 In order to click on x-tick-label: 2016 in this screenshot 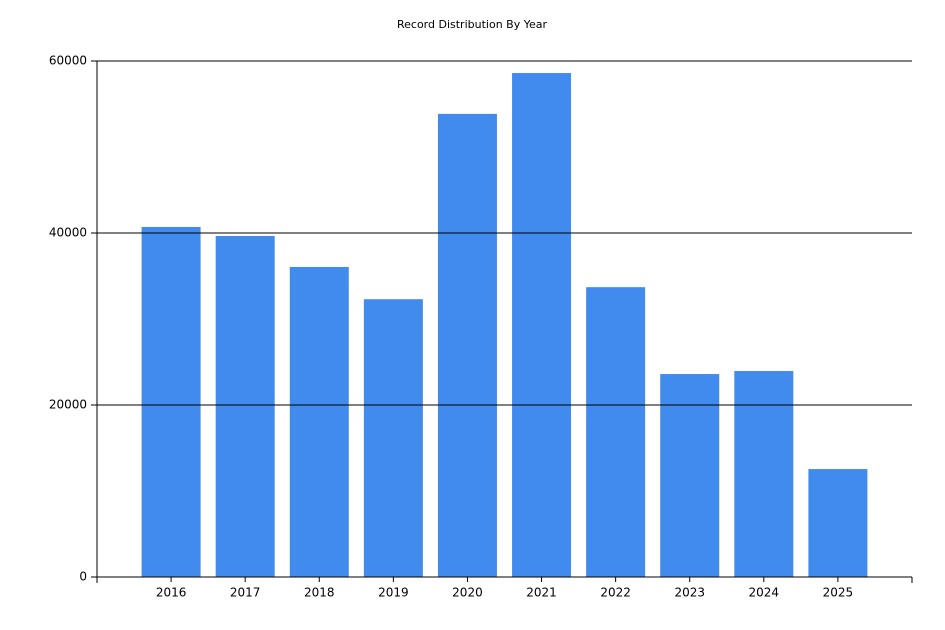, I will do `click(171, 593)`.